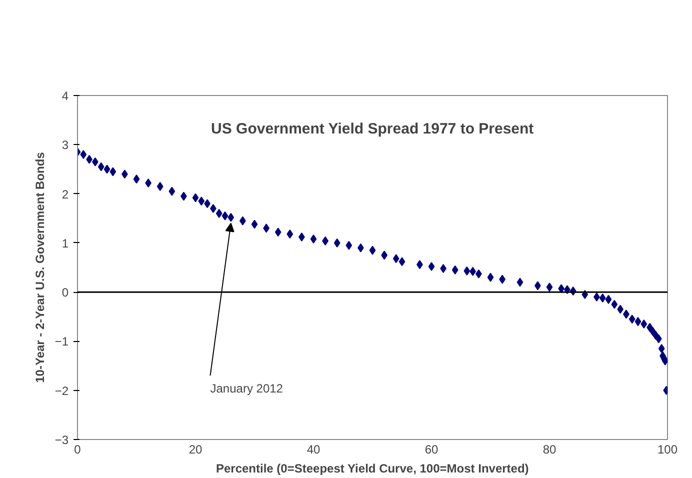  I want to click on x-tick-label: 80, so click(549, 449).